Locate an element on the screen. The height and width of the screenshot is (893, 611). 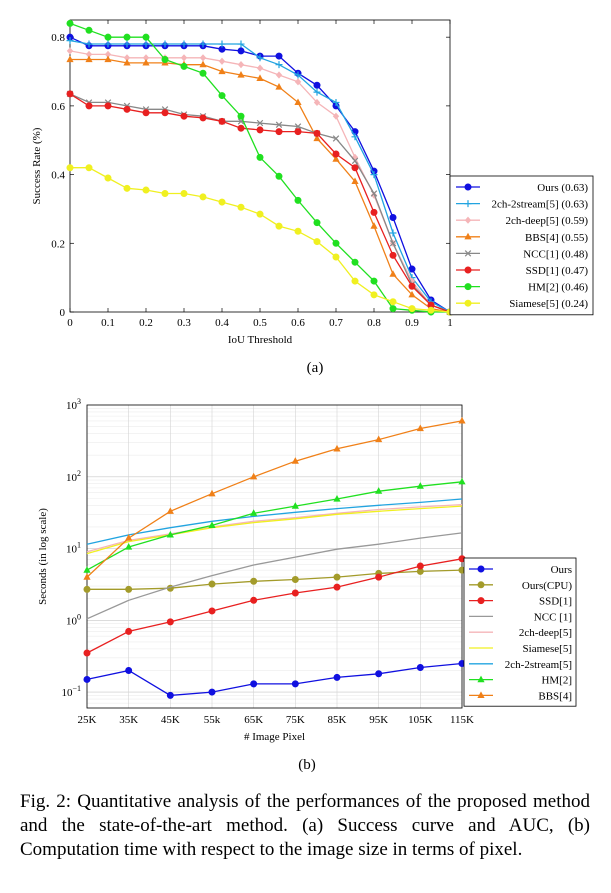
x-tick-label: 0.3 is located at coordinates (184, 323).